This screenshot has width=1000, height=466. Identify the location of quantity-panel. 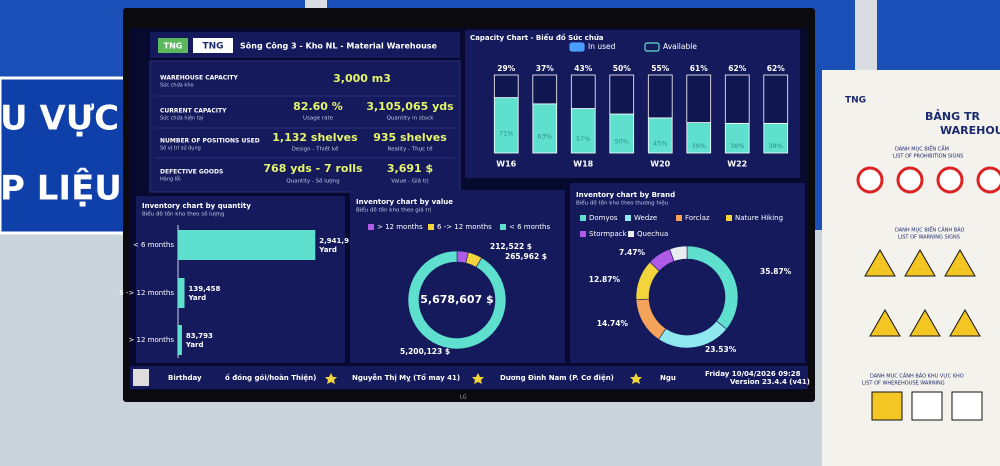
(240, 279).